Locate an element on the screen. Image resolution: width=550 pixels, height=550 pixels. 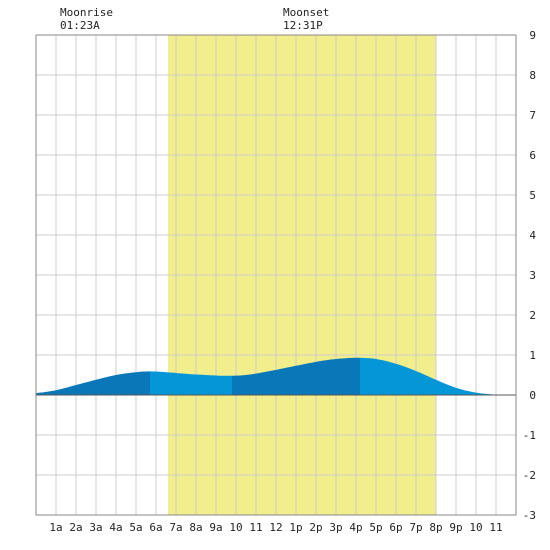
y-tick-label: 8 is located at coordinates (532, 75).